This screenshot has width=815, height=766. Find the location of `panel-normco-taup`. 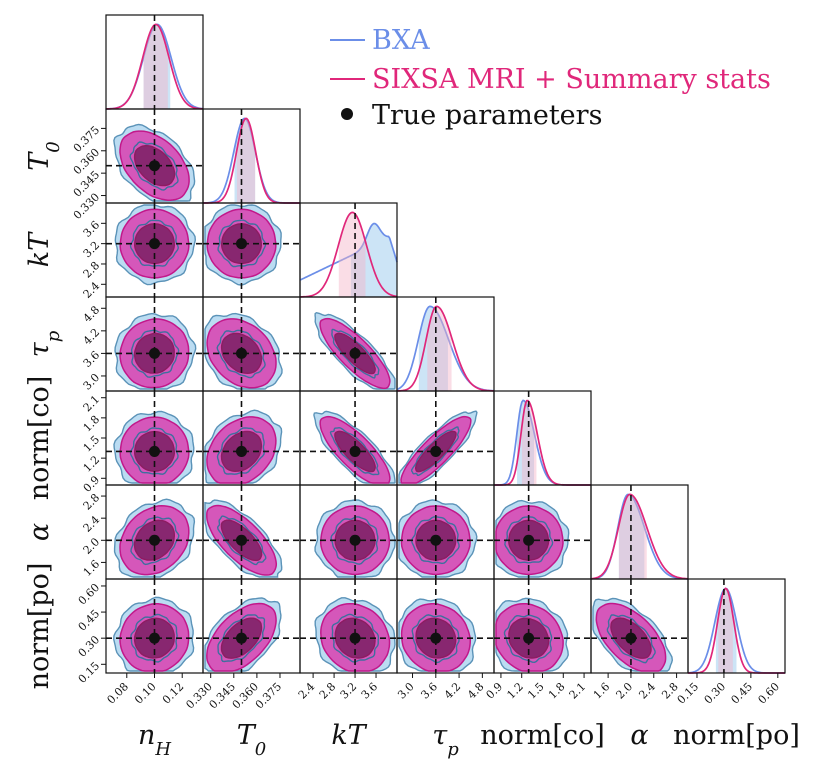

panel-normco-taup is located at coordinates (445, 438).